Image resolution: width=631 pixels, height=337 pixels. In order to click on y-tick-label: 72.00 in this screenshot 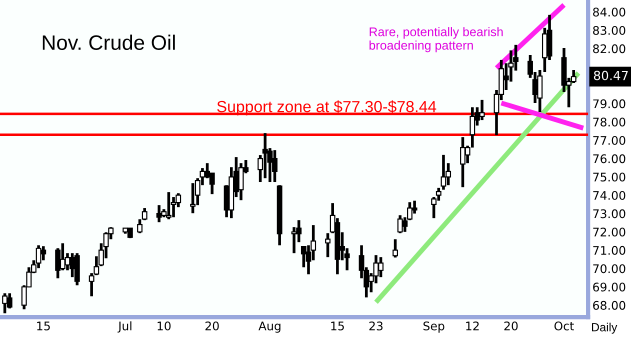, I will do `click(609, 232)`.